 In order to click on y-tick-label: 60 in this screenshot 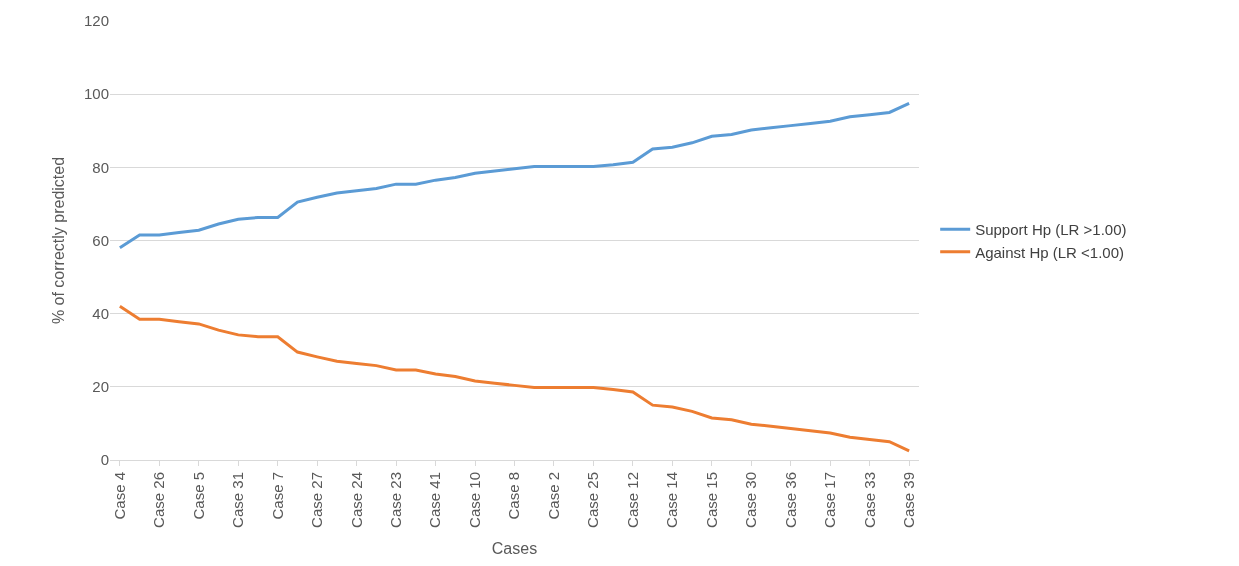, I will do `click(100, 240)`.